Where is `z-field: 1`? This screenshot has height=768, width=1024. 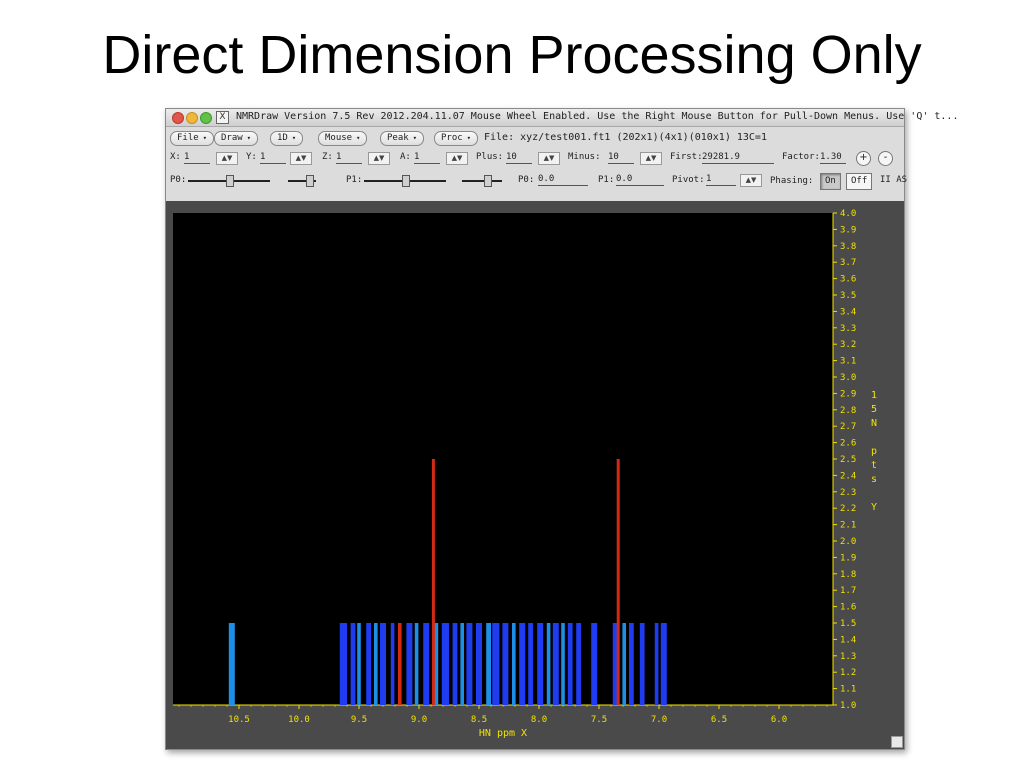
z-field: 1 is located at coordinates (349, 158).